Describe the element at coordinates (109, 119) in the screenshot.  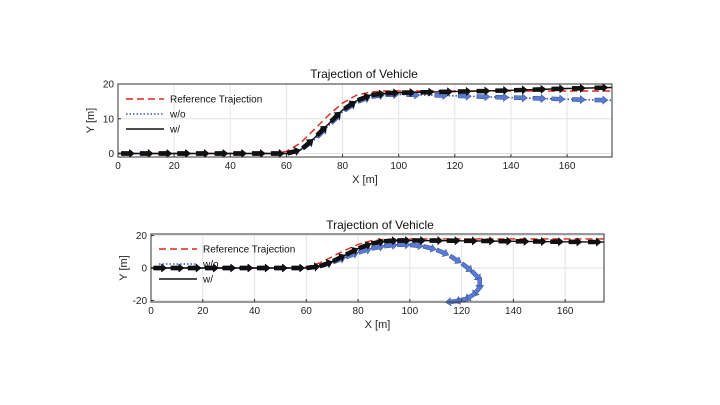
I see `y-tick-label: 10` at that location.